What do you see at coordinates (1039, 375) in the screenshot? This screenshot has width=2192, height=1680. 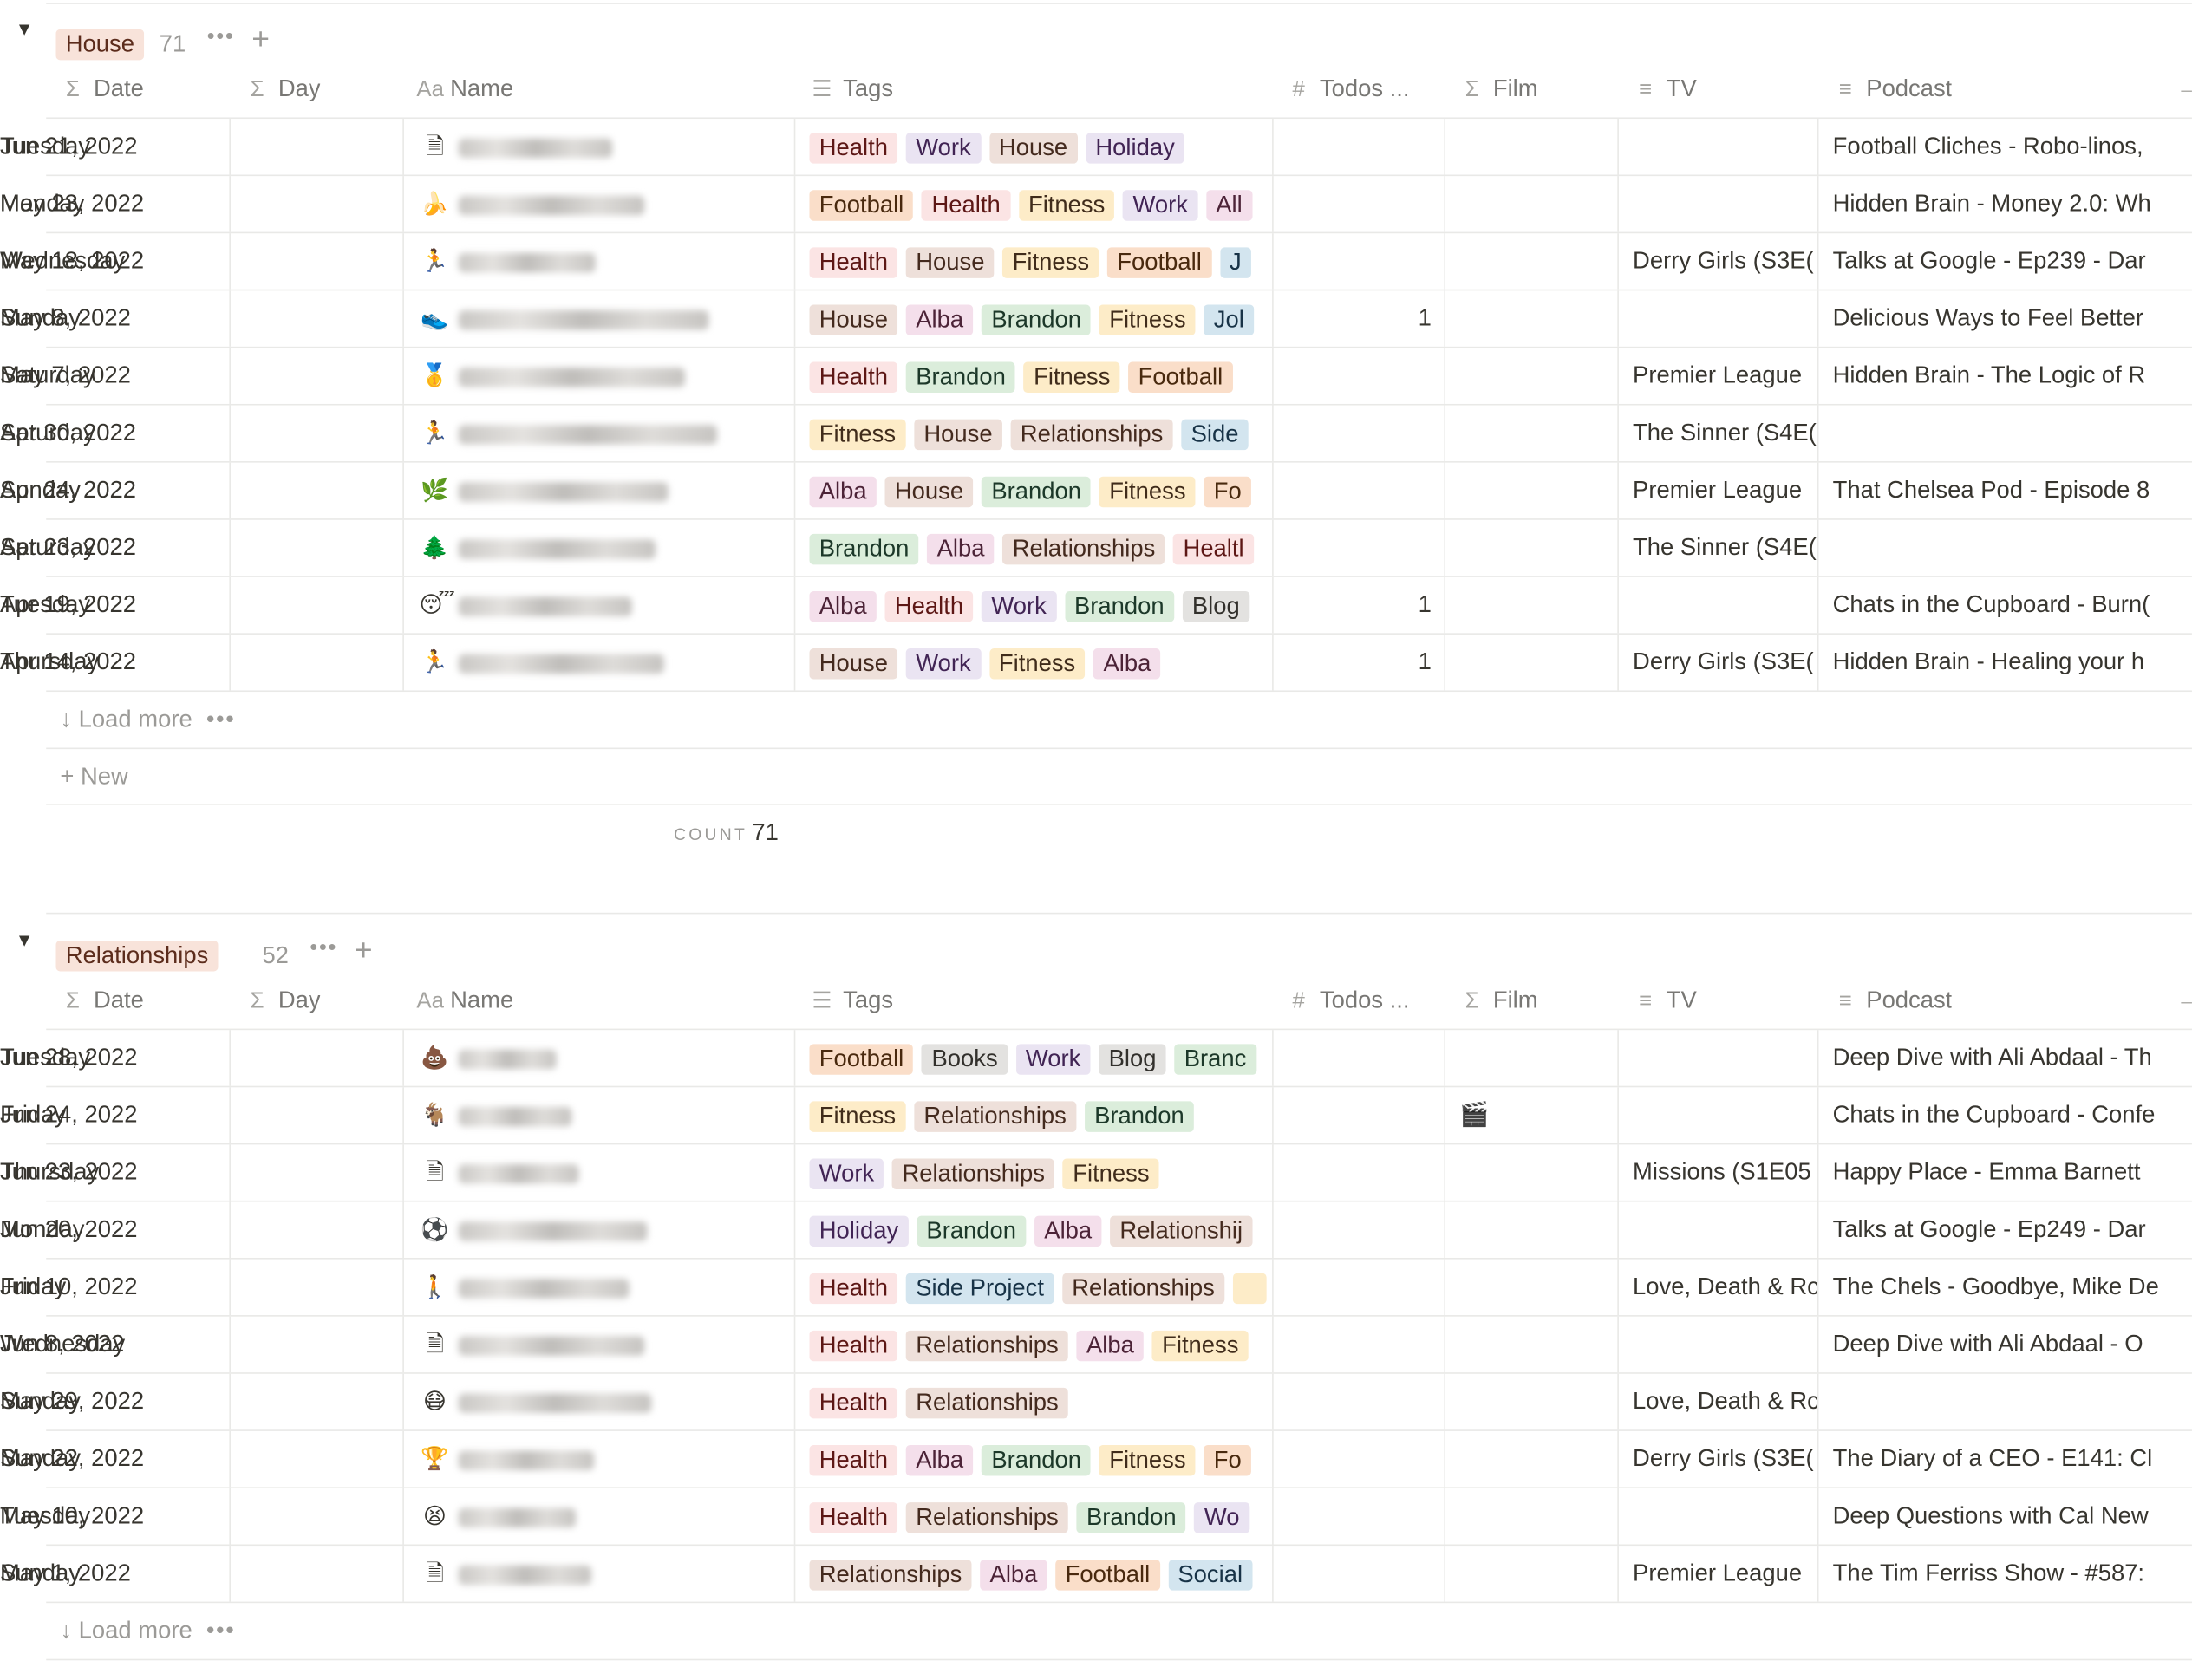 I see `cell-tags: Health Brandon Fitness Football` at bounding box center [1039, 375].